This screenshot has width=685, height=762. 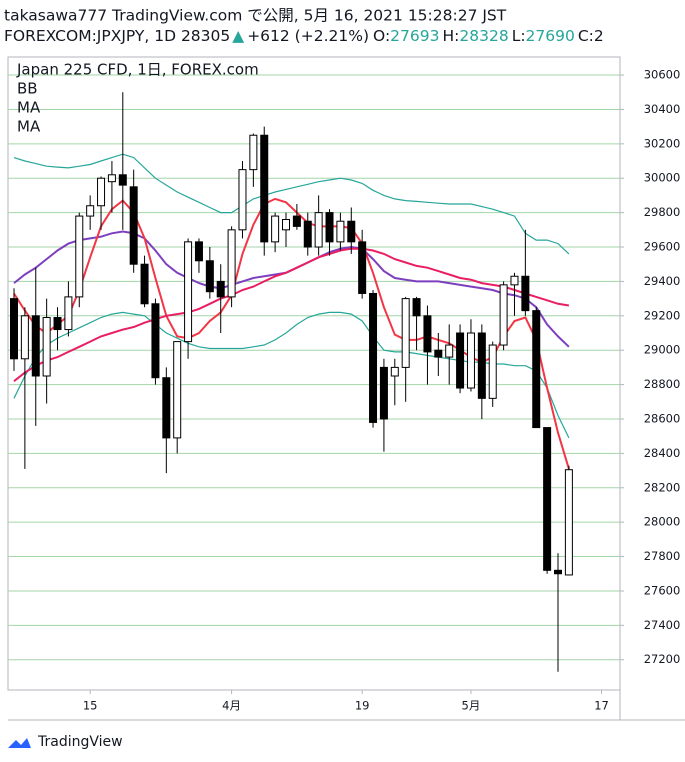 I want to click on y-tick-label: 30000, so click(x=662, y=178).